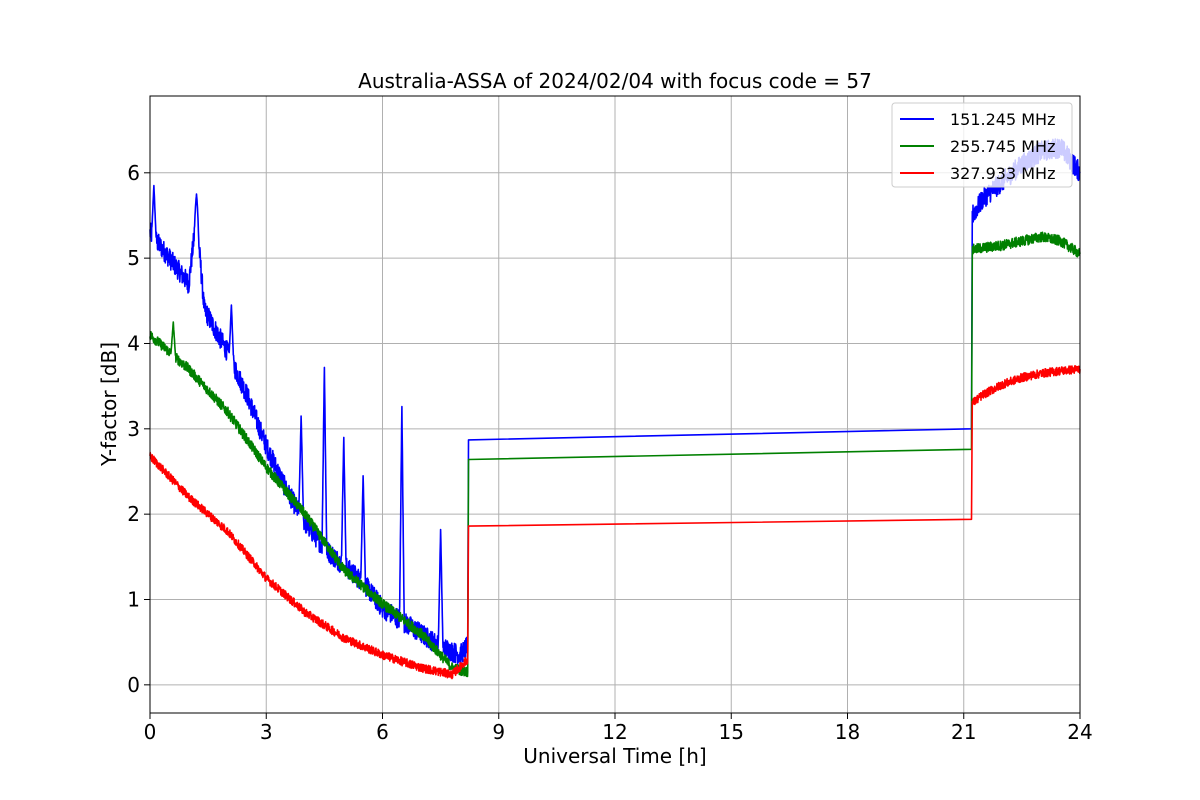 The image size is (1200, 800). What do you see at coordinates (266, 732) in the screenshot?
I see `x-tick-label: 3` at bounding box center [266, 732].